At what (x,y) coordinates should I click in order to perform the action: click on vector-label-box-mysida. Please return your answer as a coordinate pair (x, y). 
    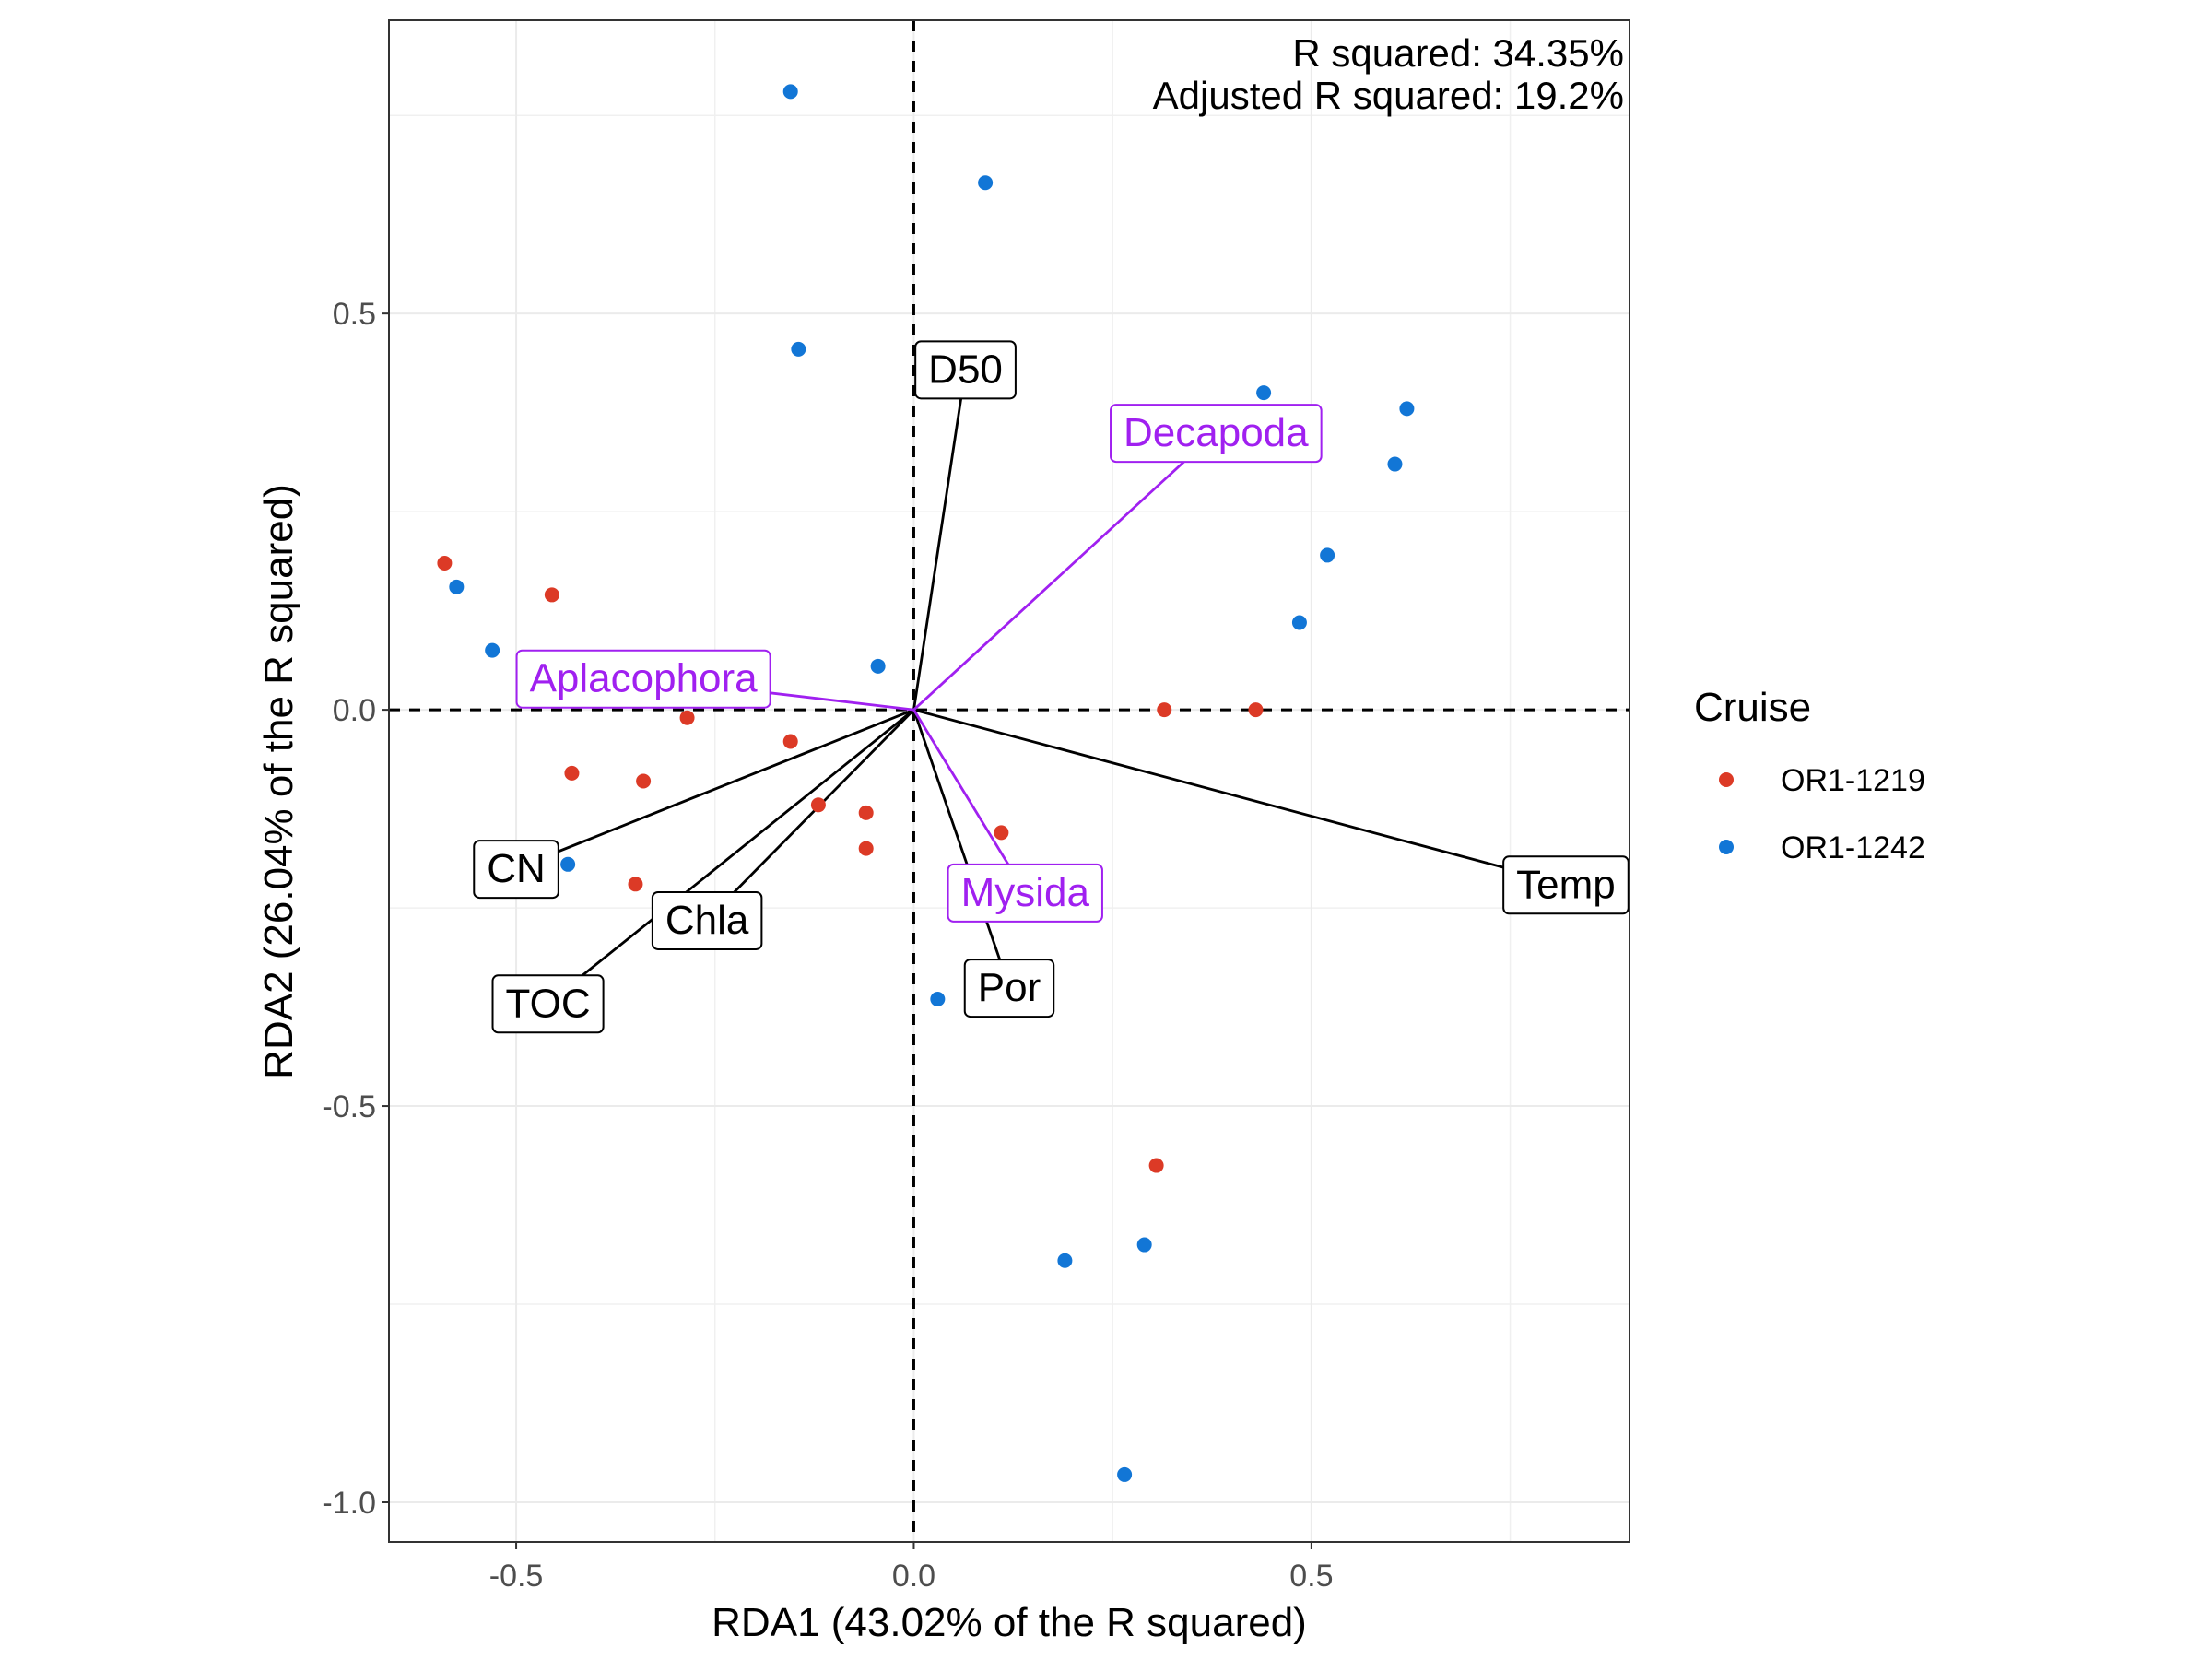
    Looking at the image, I should click on (1025, 893).